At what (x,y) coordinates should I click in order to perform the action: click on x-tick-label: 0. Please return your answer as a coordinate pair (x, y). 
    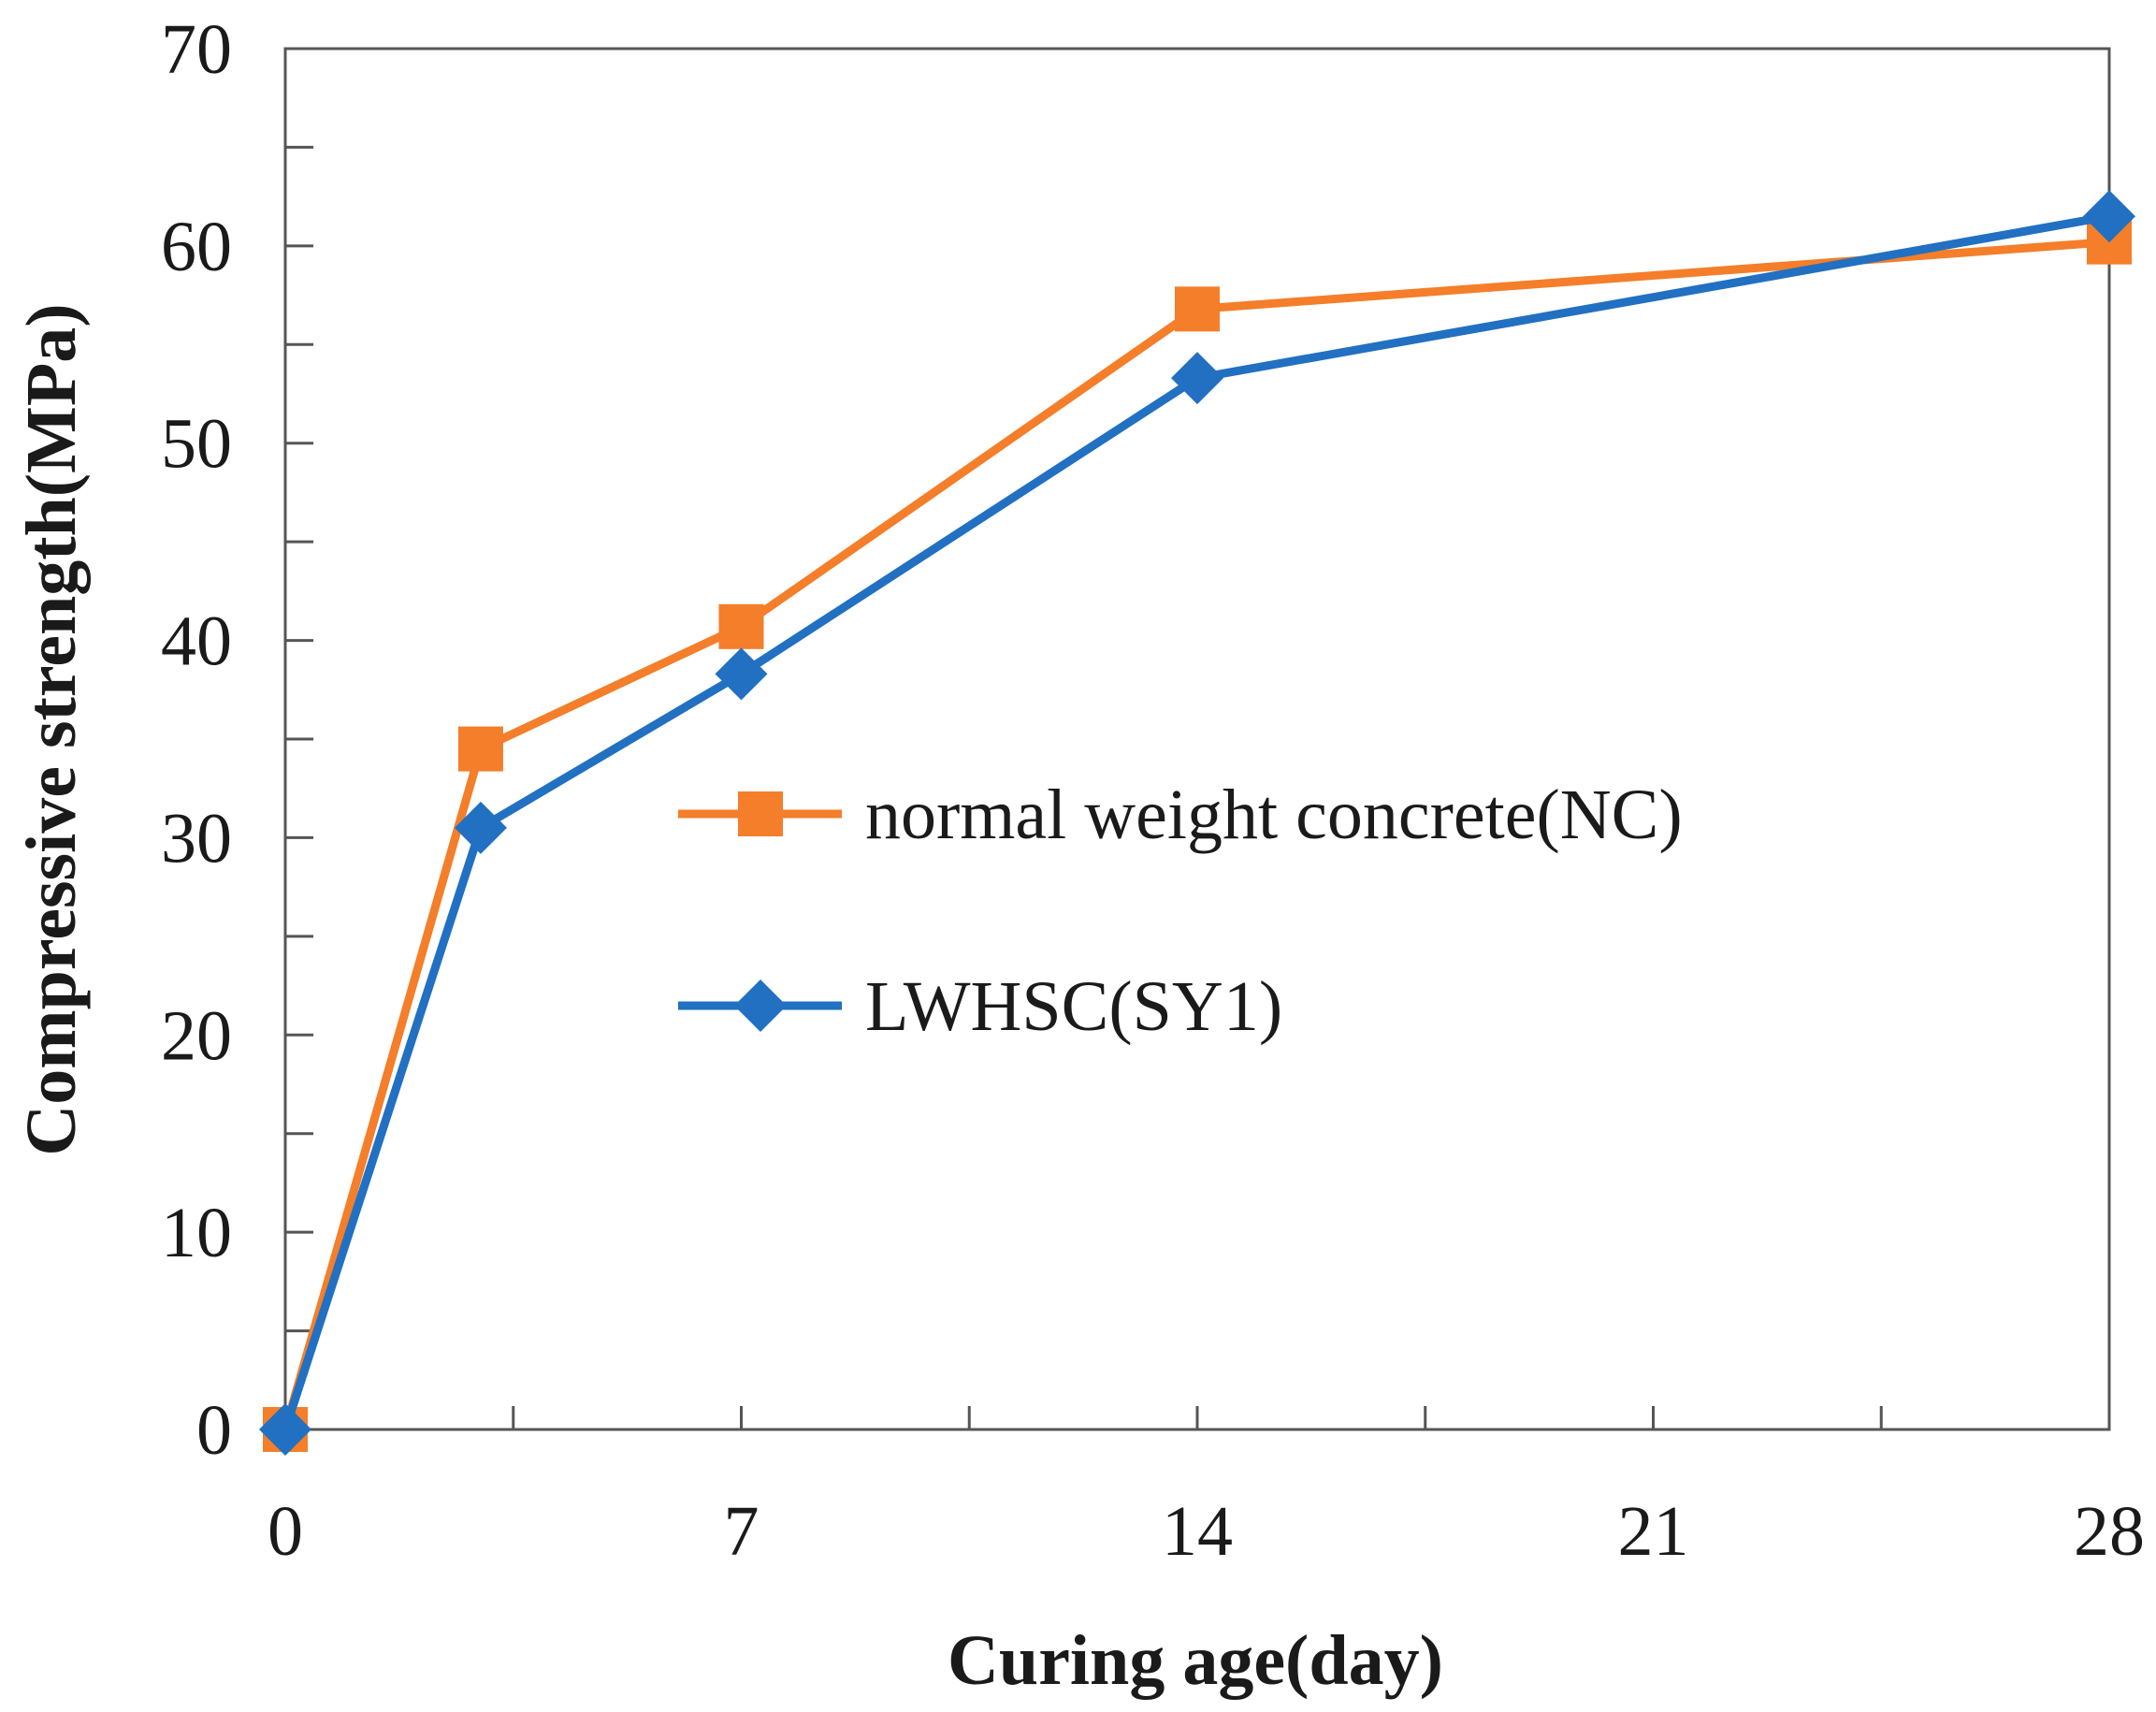
    Looking at the image, I should click on (285, 1531).